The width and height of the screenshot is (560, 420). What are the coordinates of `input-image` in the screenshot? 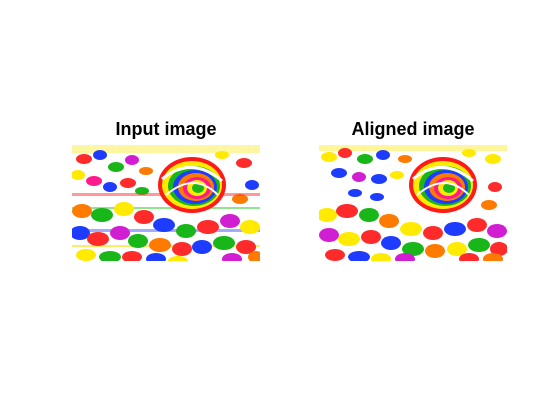 It's located at (166, 203).